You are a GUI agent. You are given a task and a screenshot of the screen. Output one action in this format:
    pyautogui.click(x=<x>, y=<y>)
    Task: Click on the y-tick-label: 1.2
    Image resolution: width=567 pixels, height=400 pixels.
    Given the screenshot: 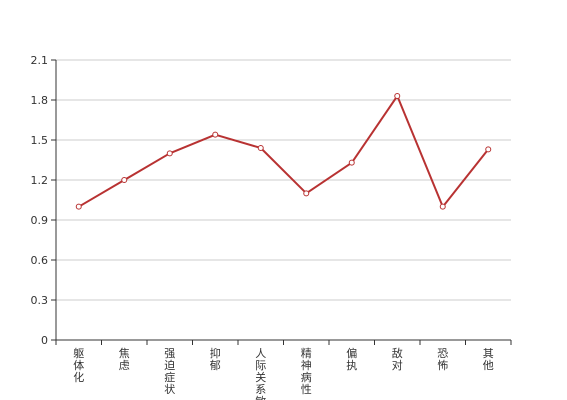 What is the action you would take?
    pyautogui.click(x=40, y=180)
    